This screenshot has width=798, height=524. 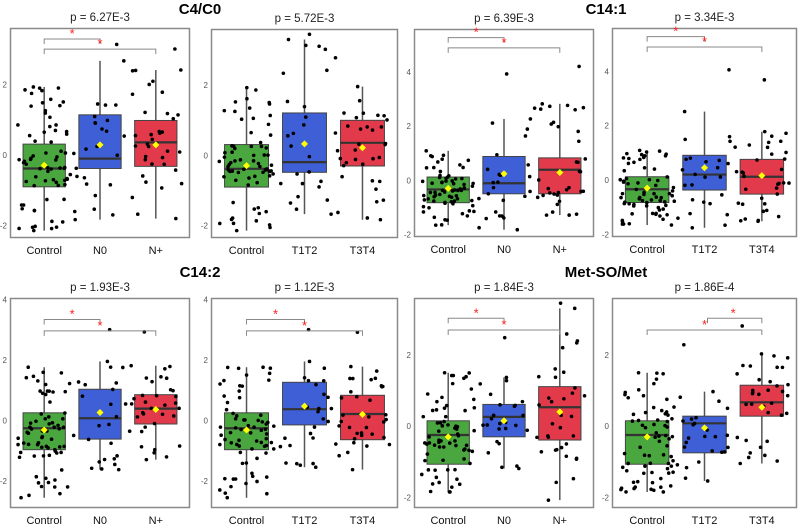 I want to click on panel-p-value: p = 1.86E-4, so click(x=704, y=288).